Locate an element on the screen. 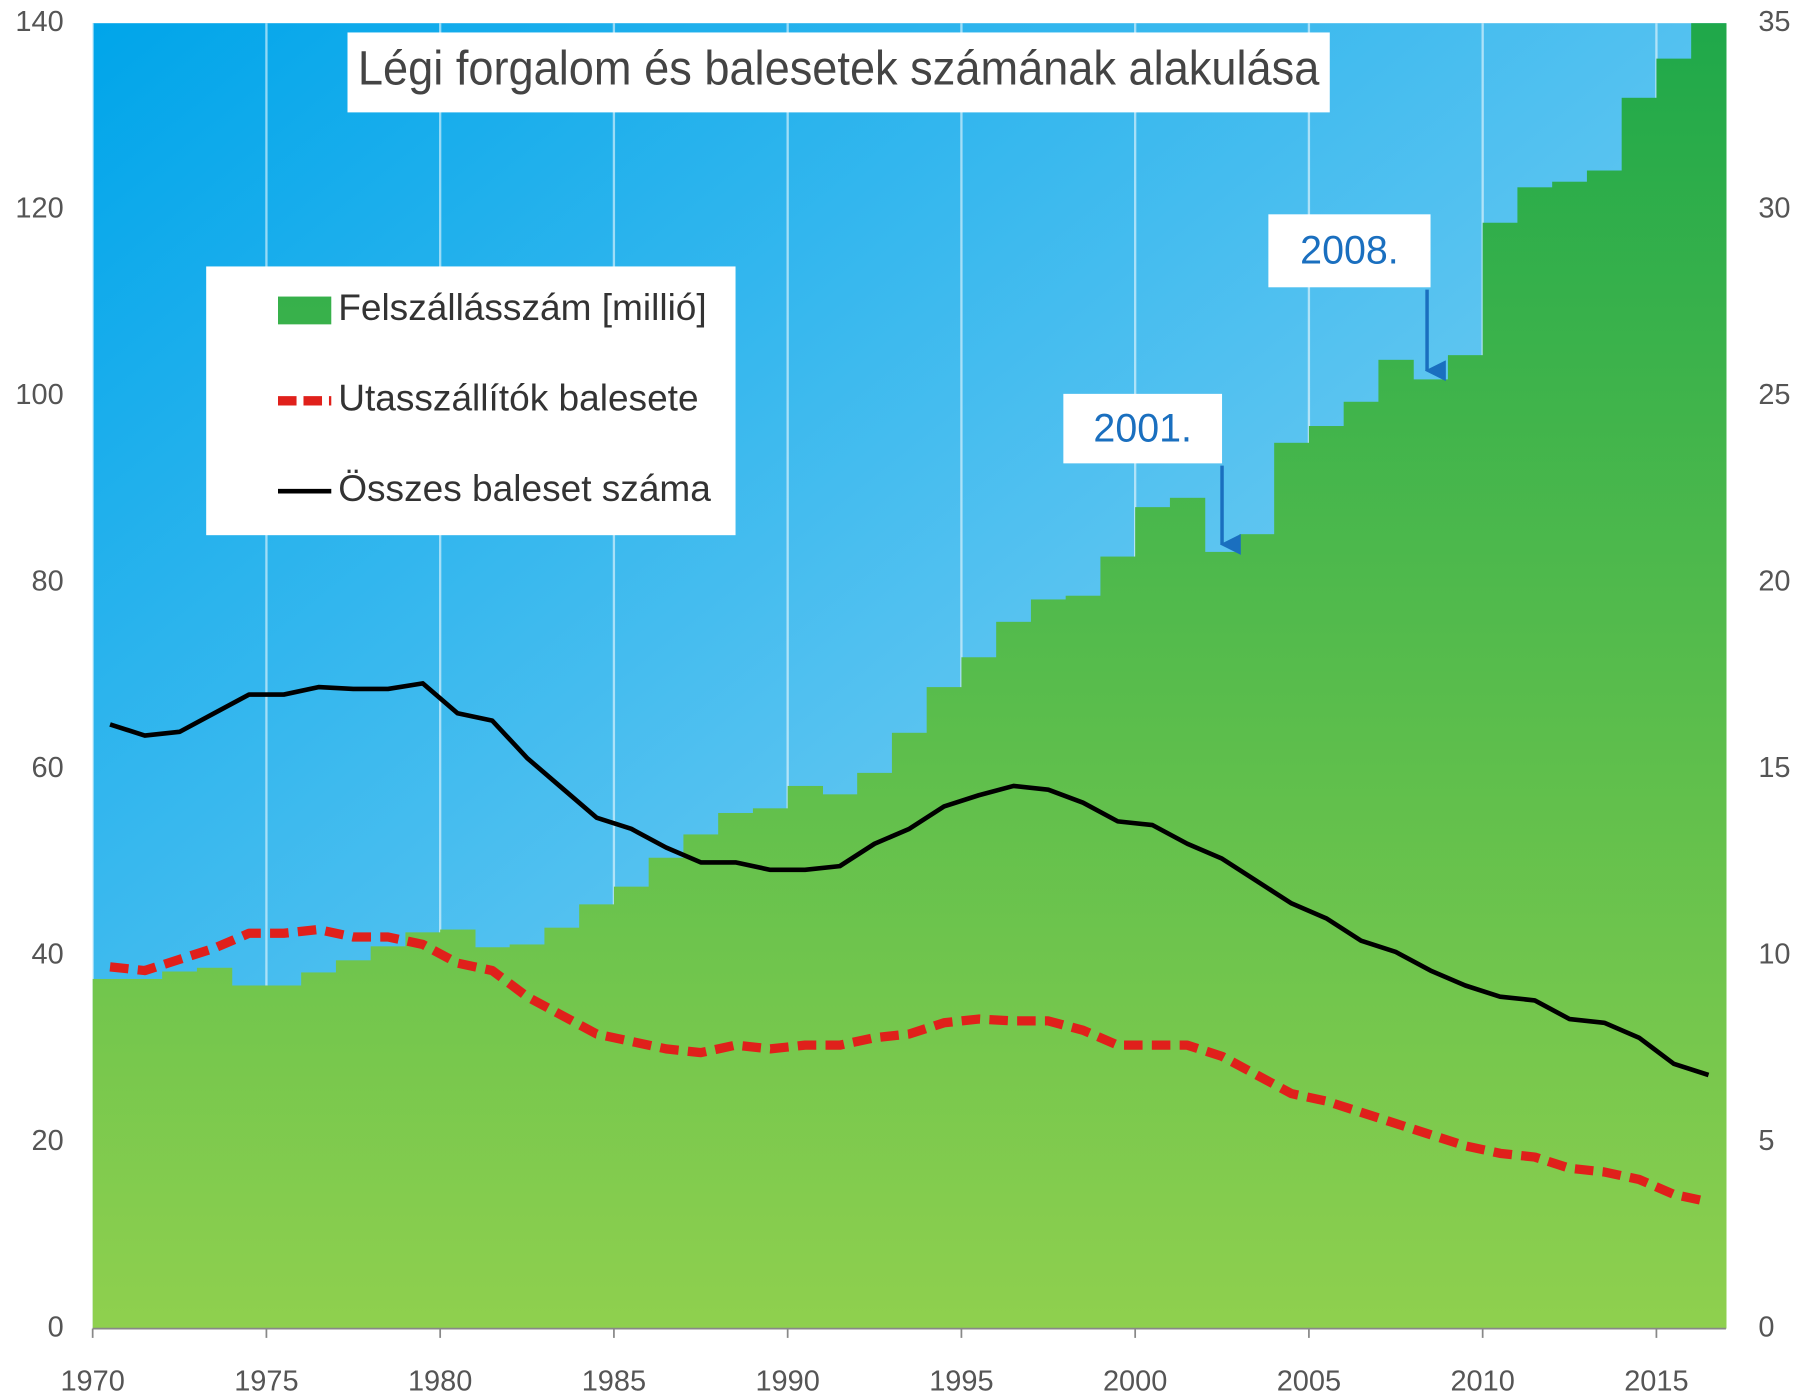 The image size is (1807, 1397). title-box is located at coordinates (838, 72).